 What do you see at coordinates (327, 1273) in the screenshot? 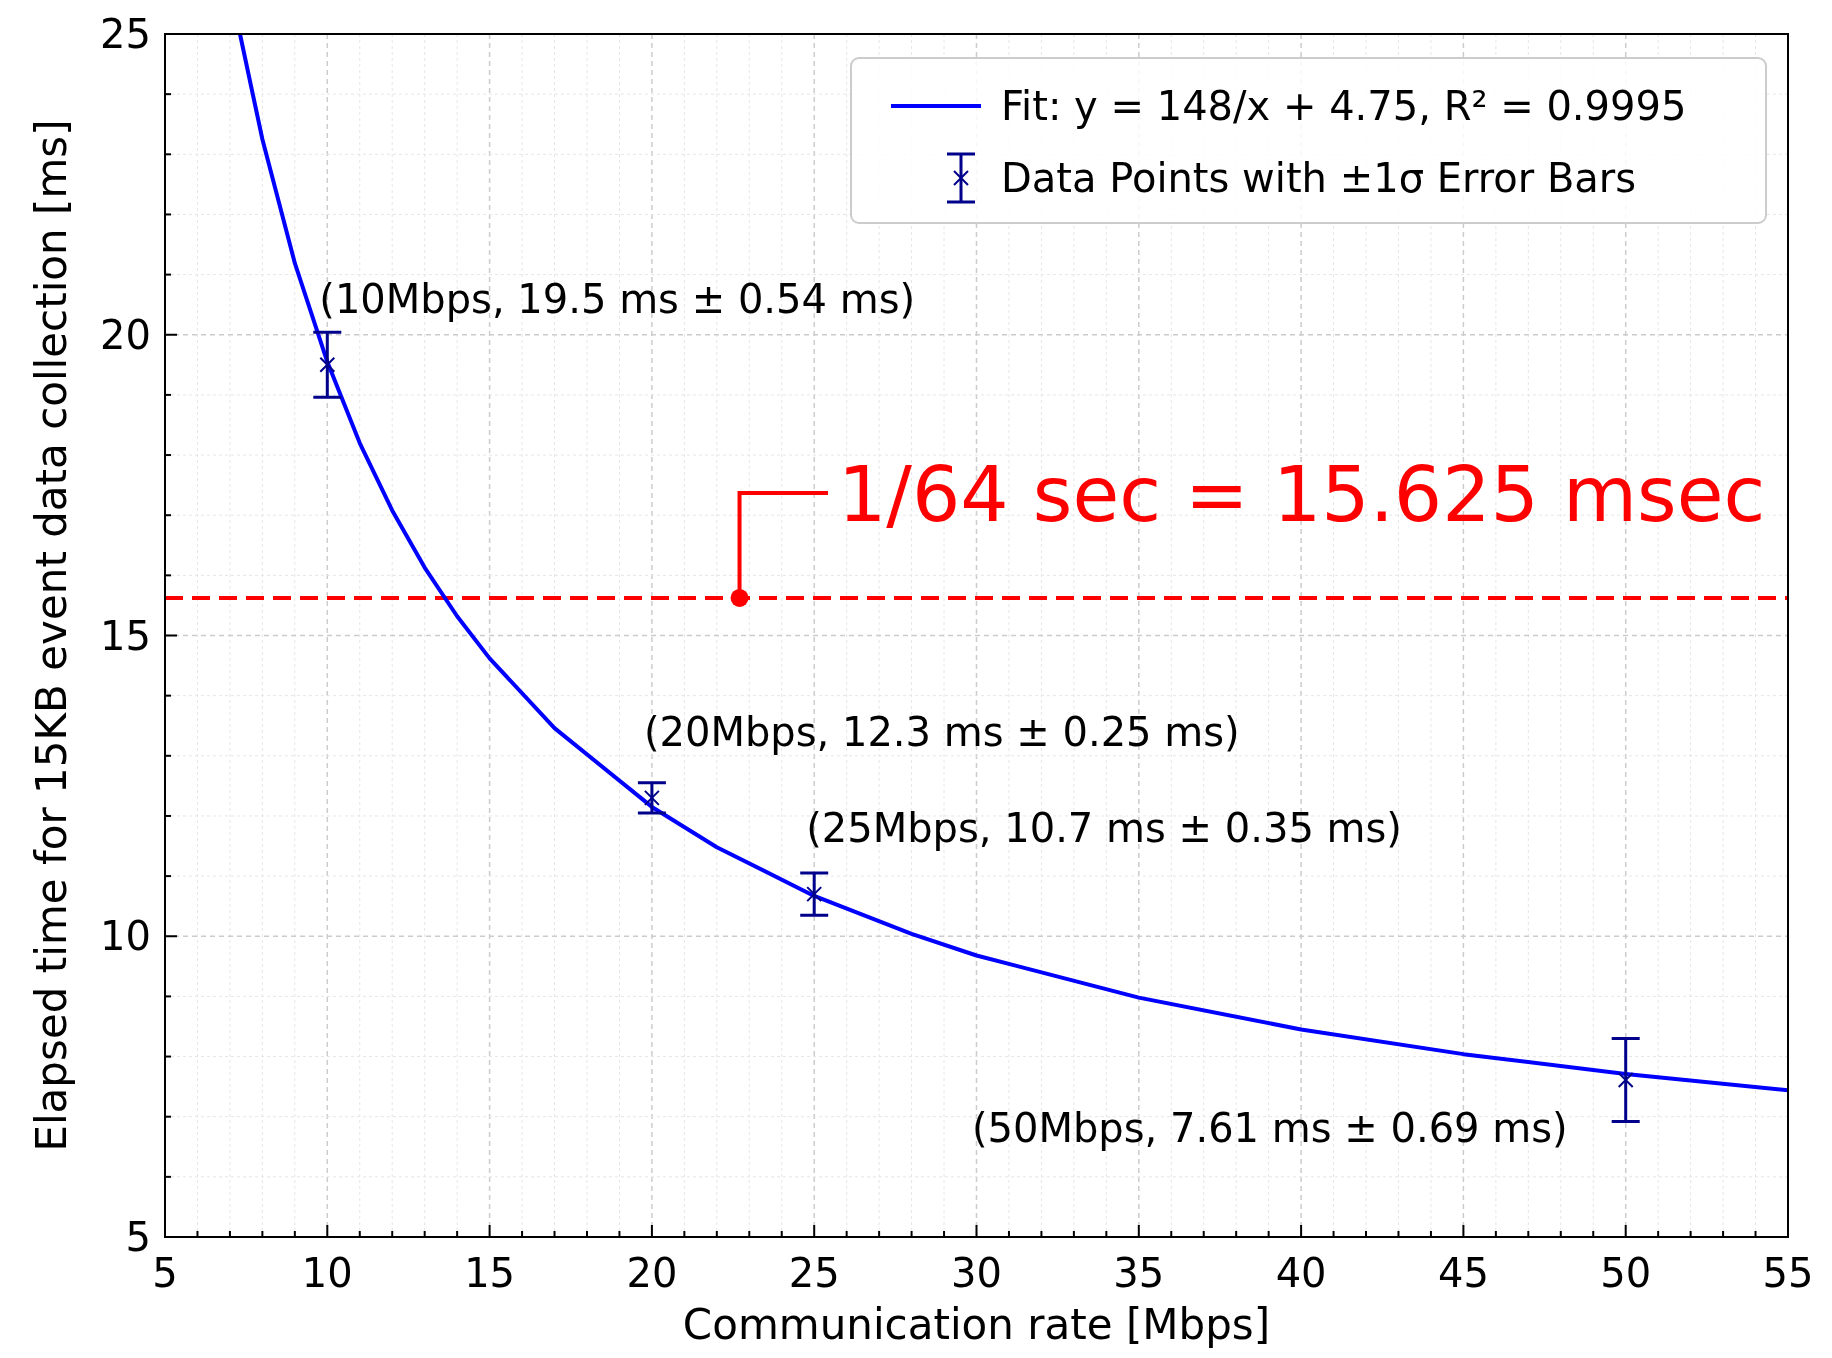
I see `x-tick-label: 10` at bounding box center [327, 1273].